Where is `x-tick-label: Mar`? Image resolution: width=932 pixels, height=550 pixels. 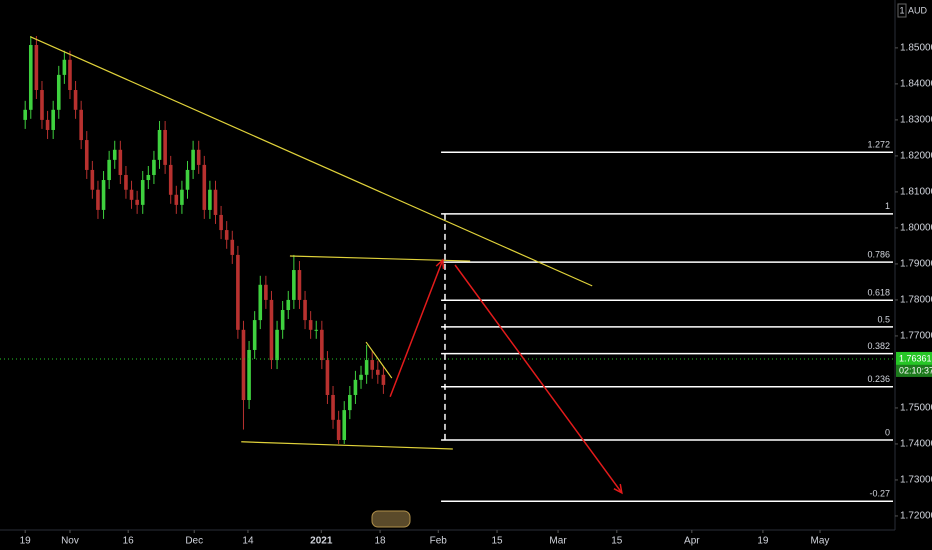
x-tick-label: Mar is located at coordinates (558, 541).